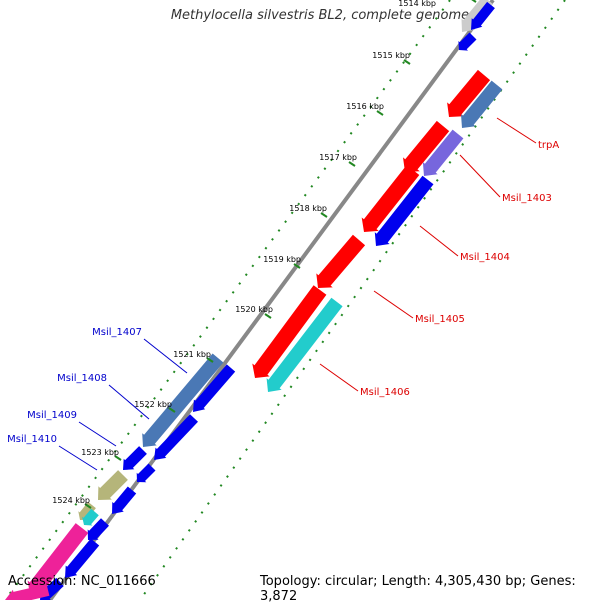 The width and height of the screenshot is (600, 604). I want to click on gene-blue-small, so click(98, 529).